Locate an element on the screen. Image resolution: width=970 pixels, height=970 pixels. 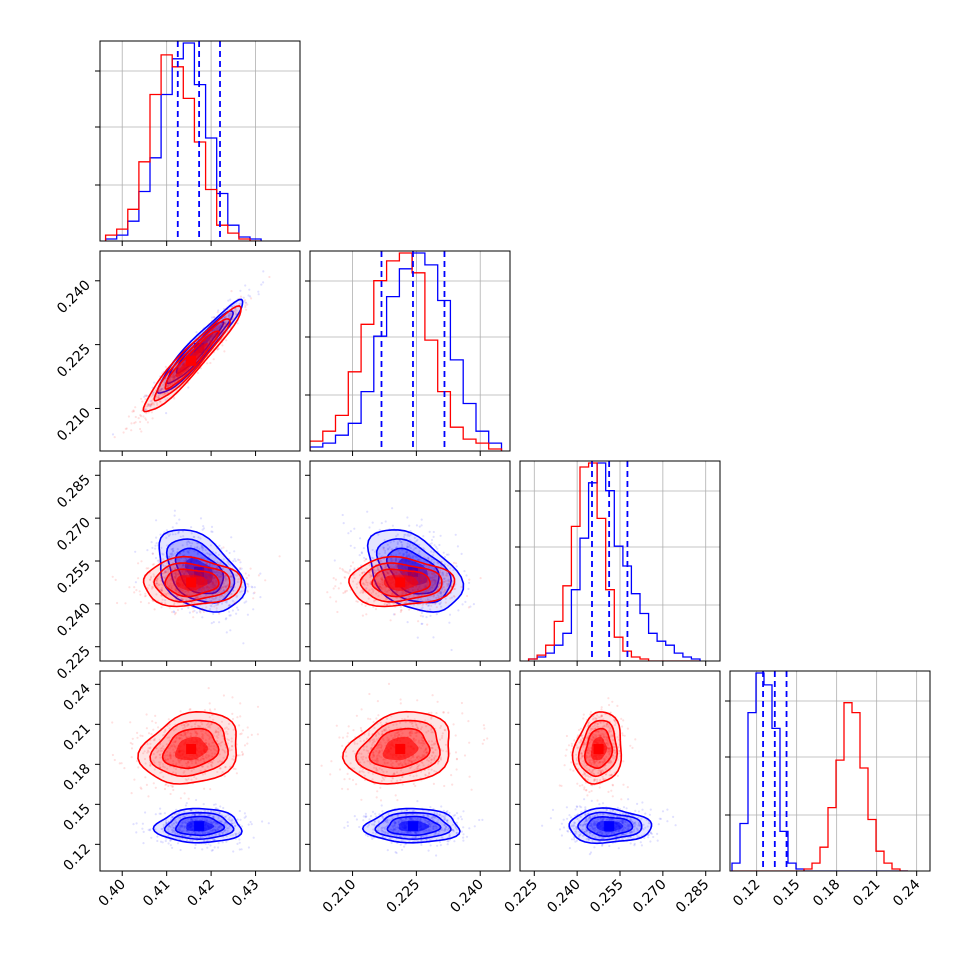
panel-frame is located at coordinates (410, 351).